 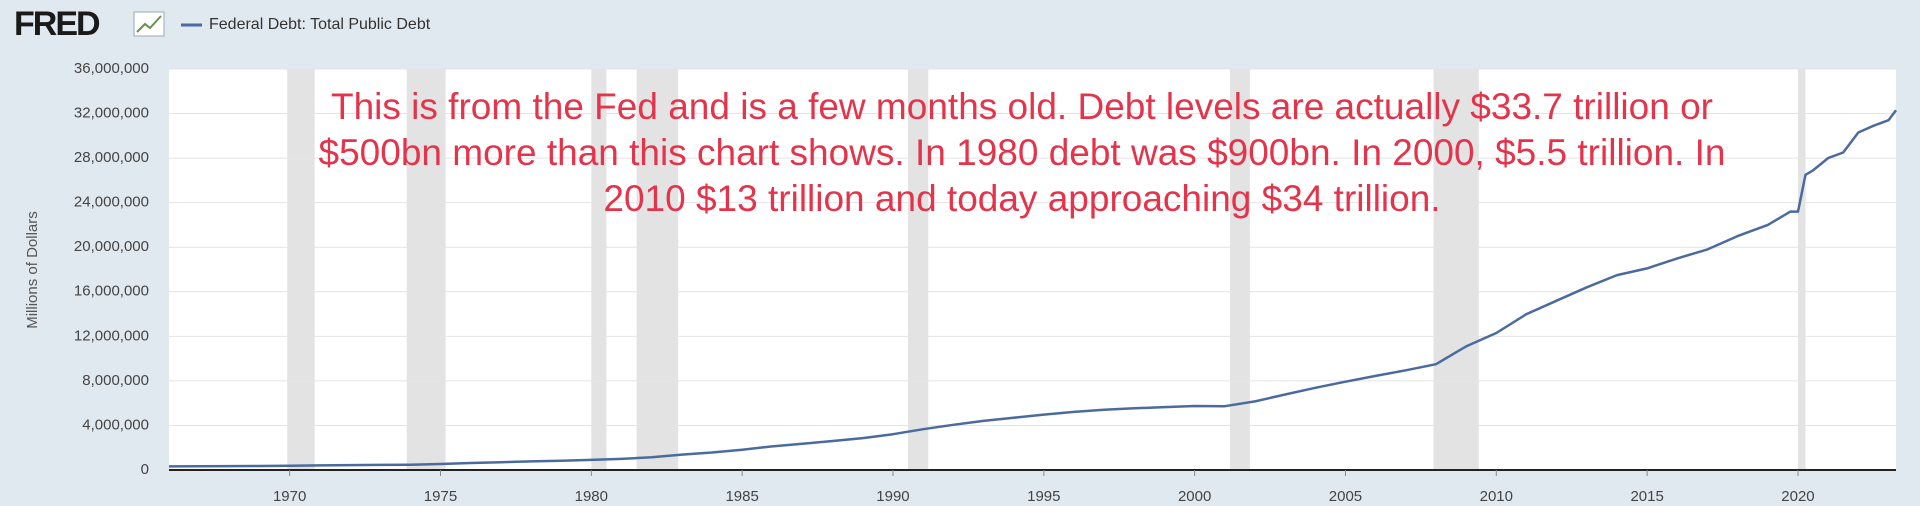 I want to click on y-tick-label: 20,000,000, so click(x=111, y=246).